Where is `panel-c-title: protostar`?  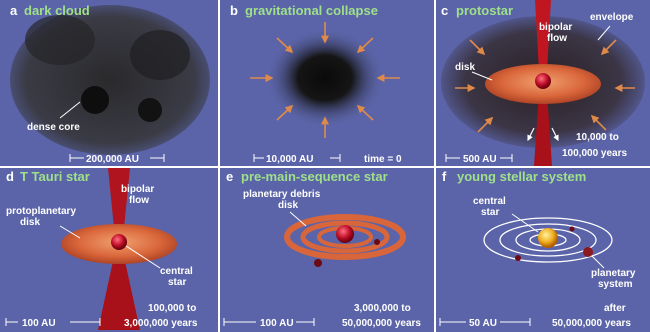 panel-c-title: protostar is located at coordinates (484, 10).